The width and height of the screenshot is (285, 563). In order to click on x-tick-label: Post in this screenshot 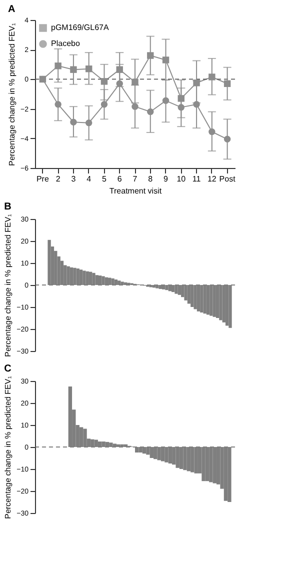, I will do `click(227, 179)`.